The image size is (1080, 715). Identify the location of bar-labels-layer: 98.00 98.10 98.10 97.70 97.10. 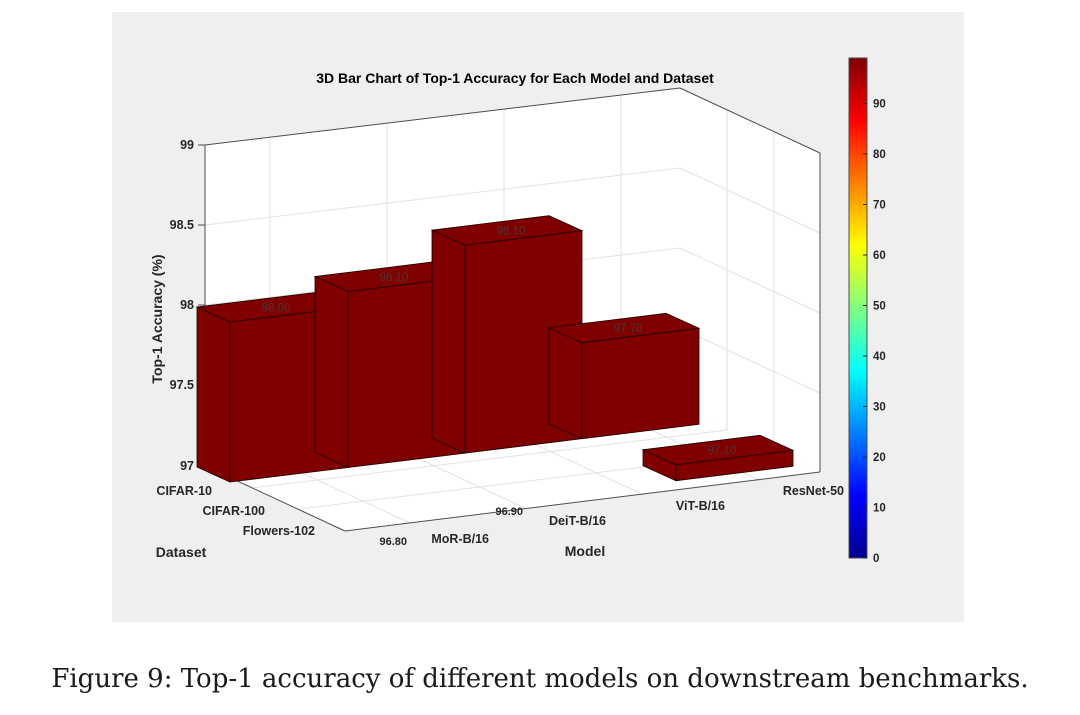
(499, 341).